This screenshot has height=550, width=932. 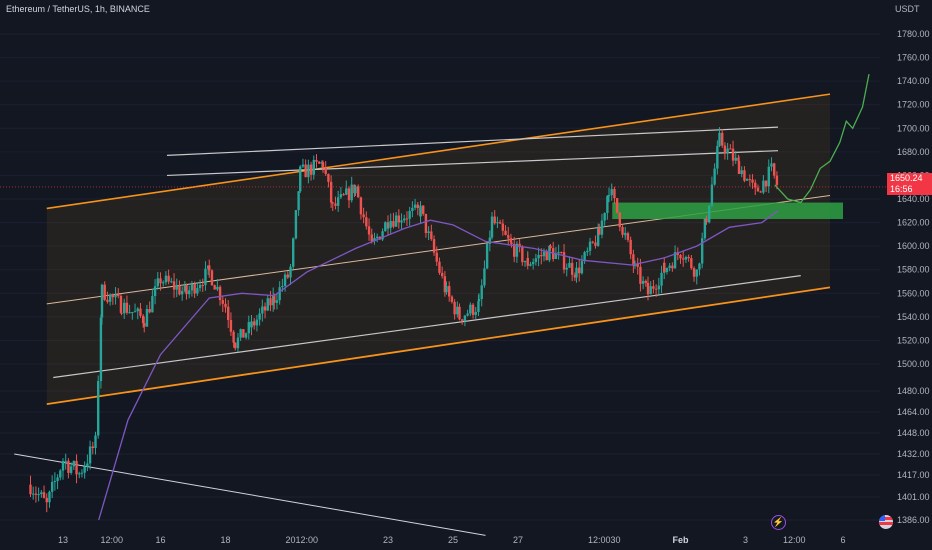 What do you see at coordinates (909, 184) in the screenshot?
I see `last-price-tag: 1650.24 16:56` at bounding box center [909, 184].